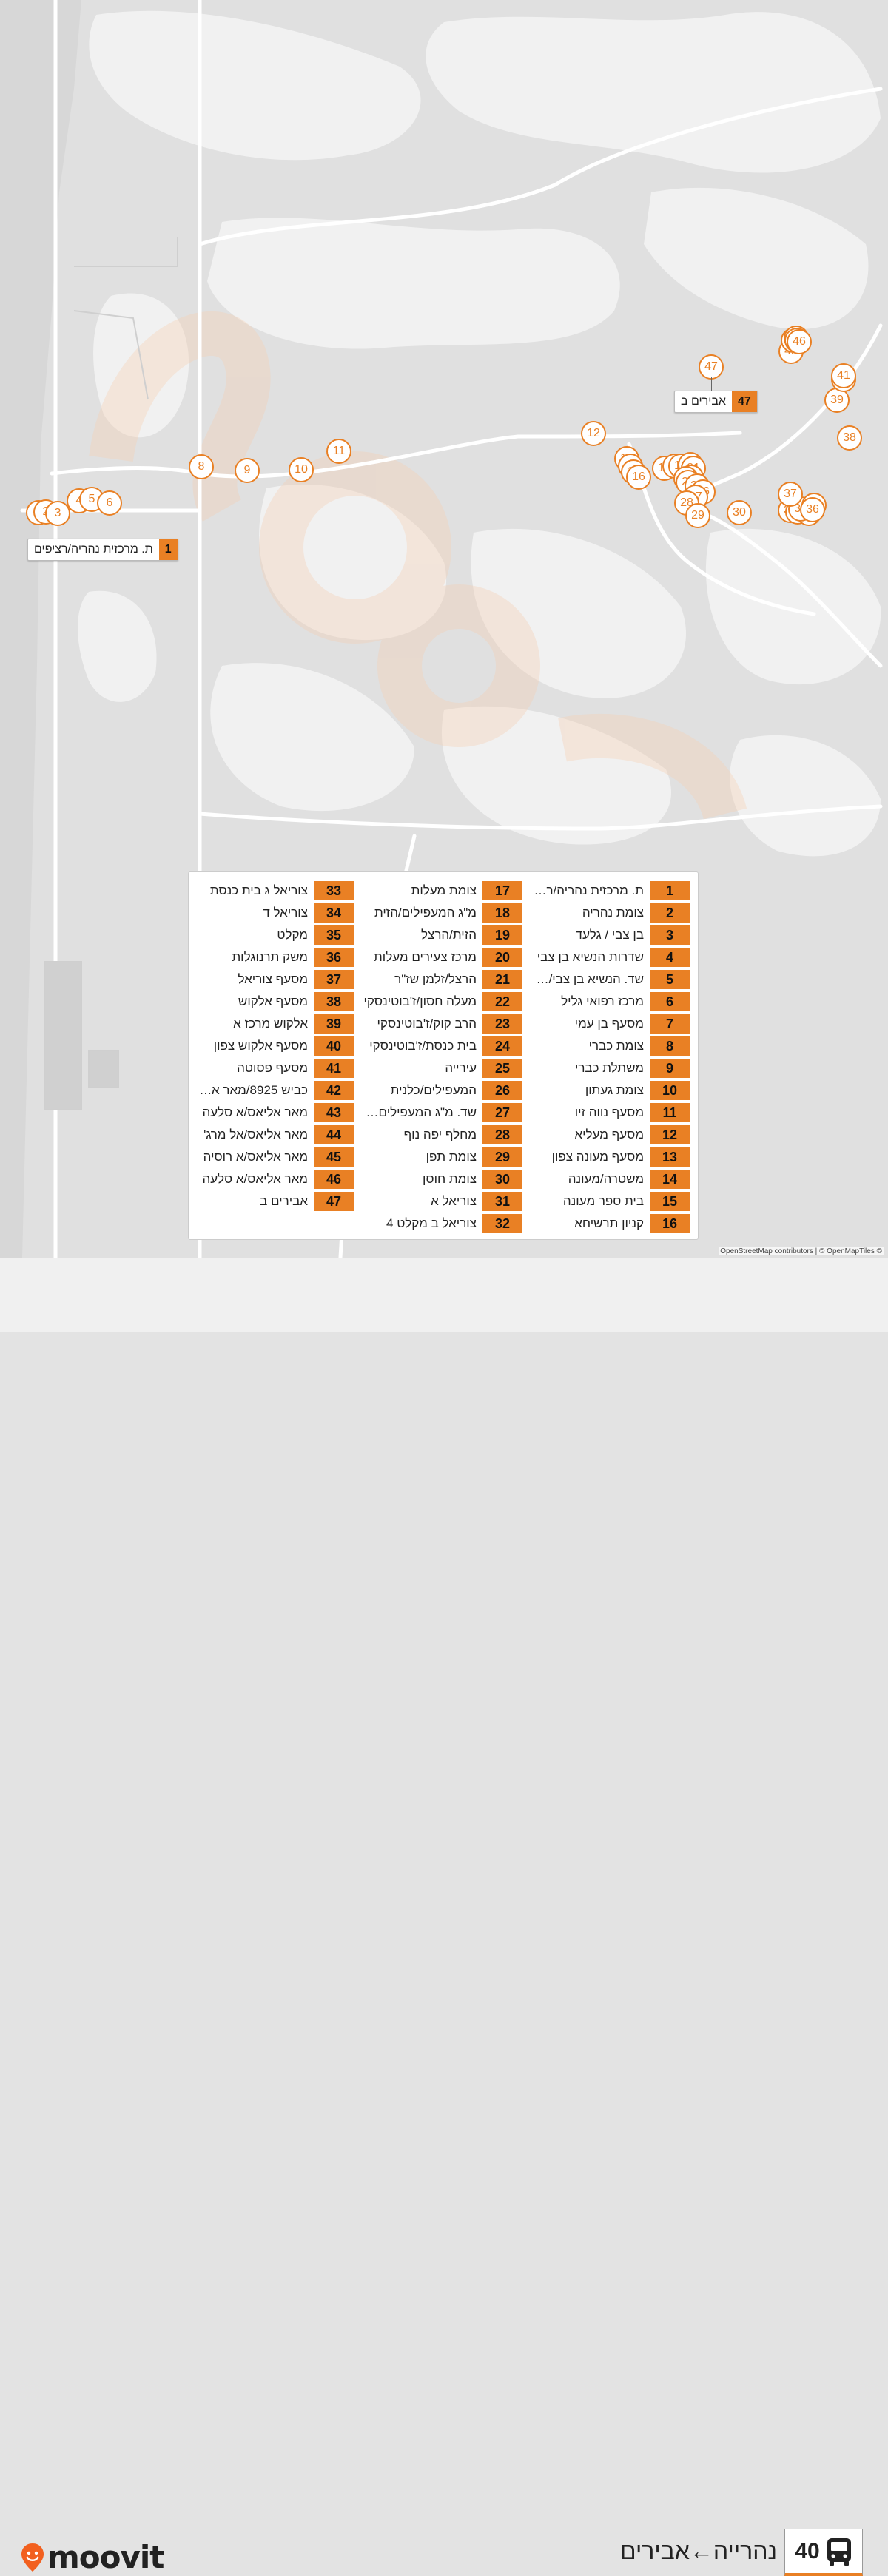 The width and height of the screenshot is (888, 2576). What do you see at coordinates (502, 1157) in the screenshot?
I see `legend-stop-number: 29` at bounding box center [502, 1157].